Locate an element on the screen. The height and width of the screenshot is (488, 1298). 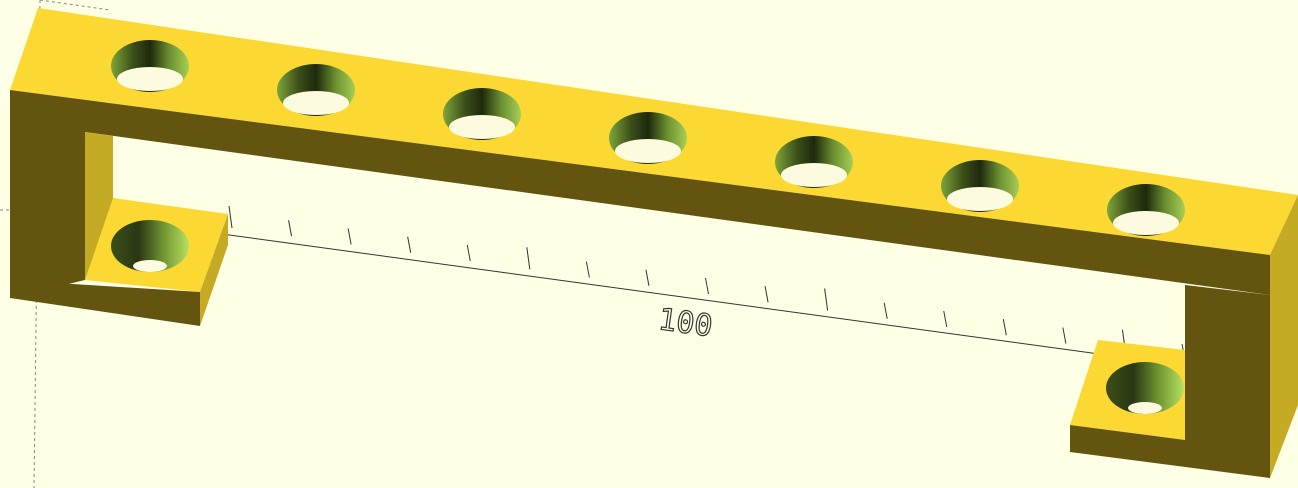
right-leg-front is located at coordinates (1227, 381).